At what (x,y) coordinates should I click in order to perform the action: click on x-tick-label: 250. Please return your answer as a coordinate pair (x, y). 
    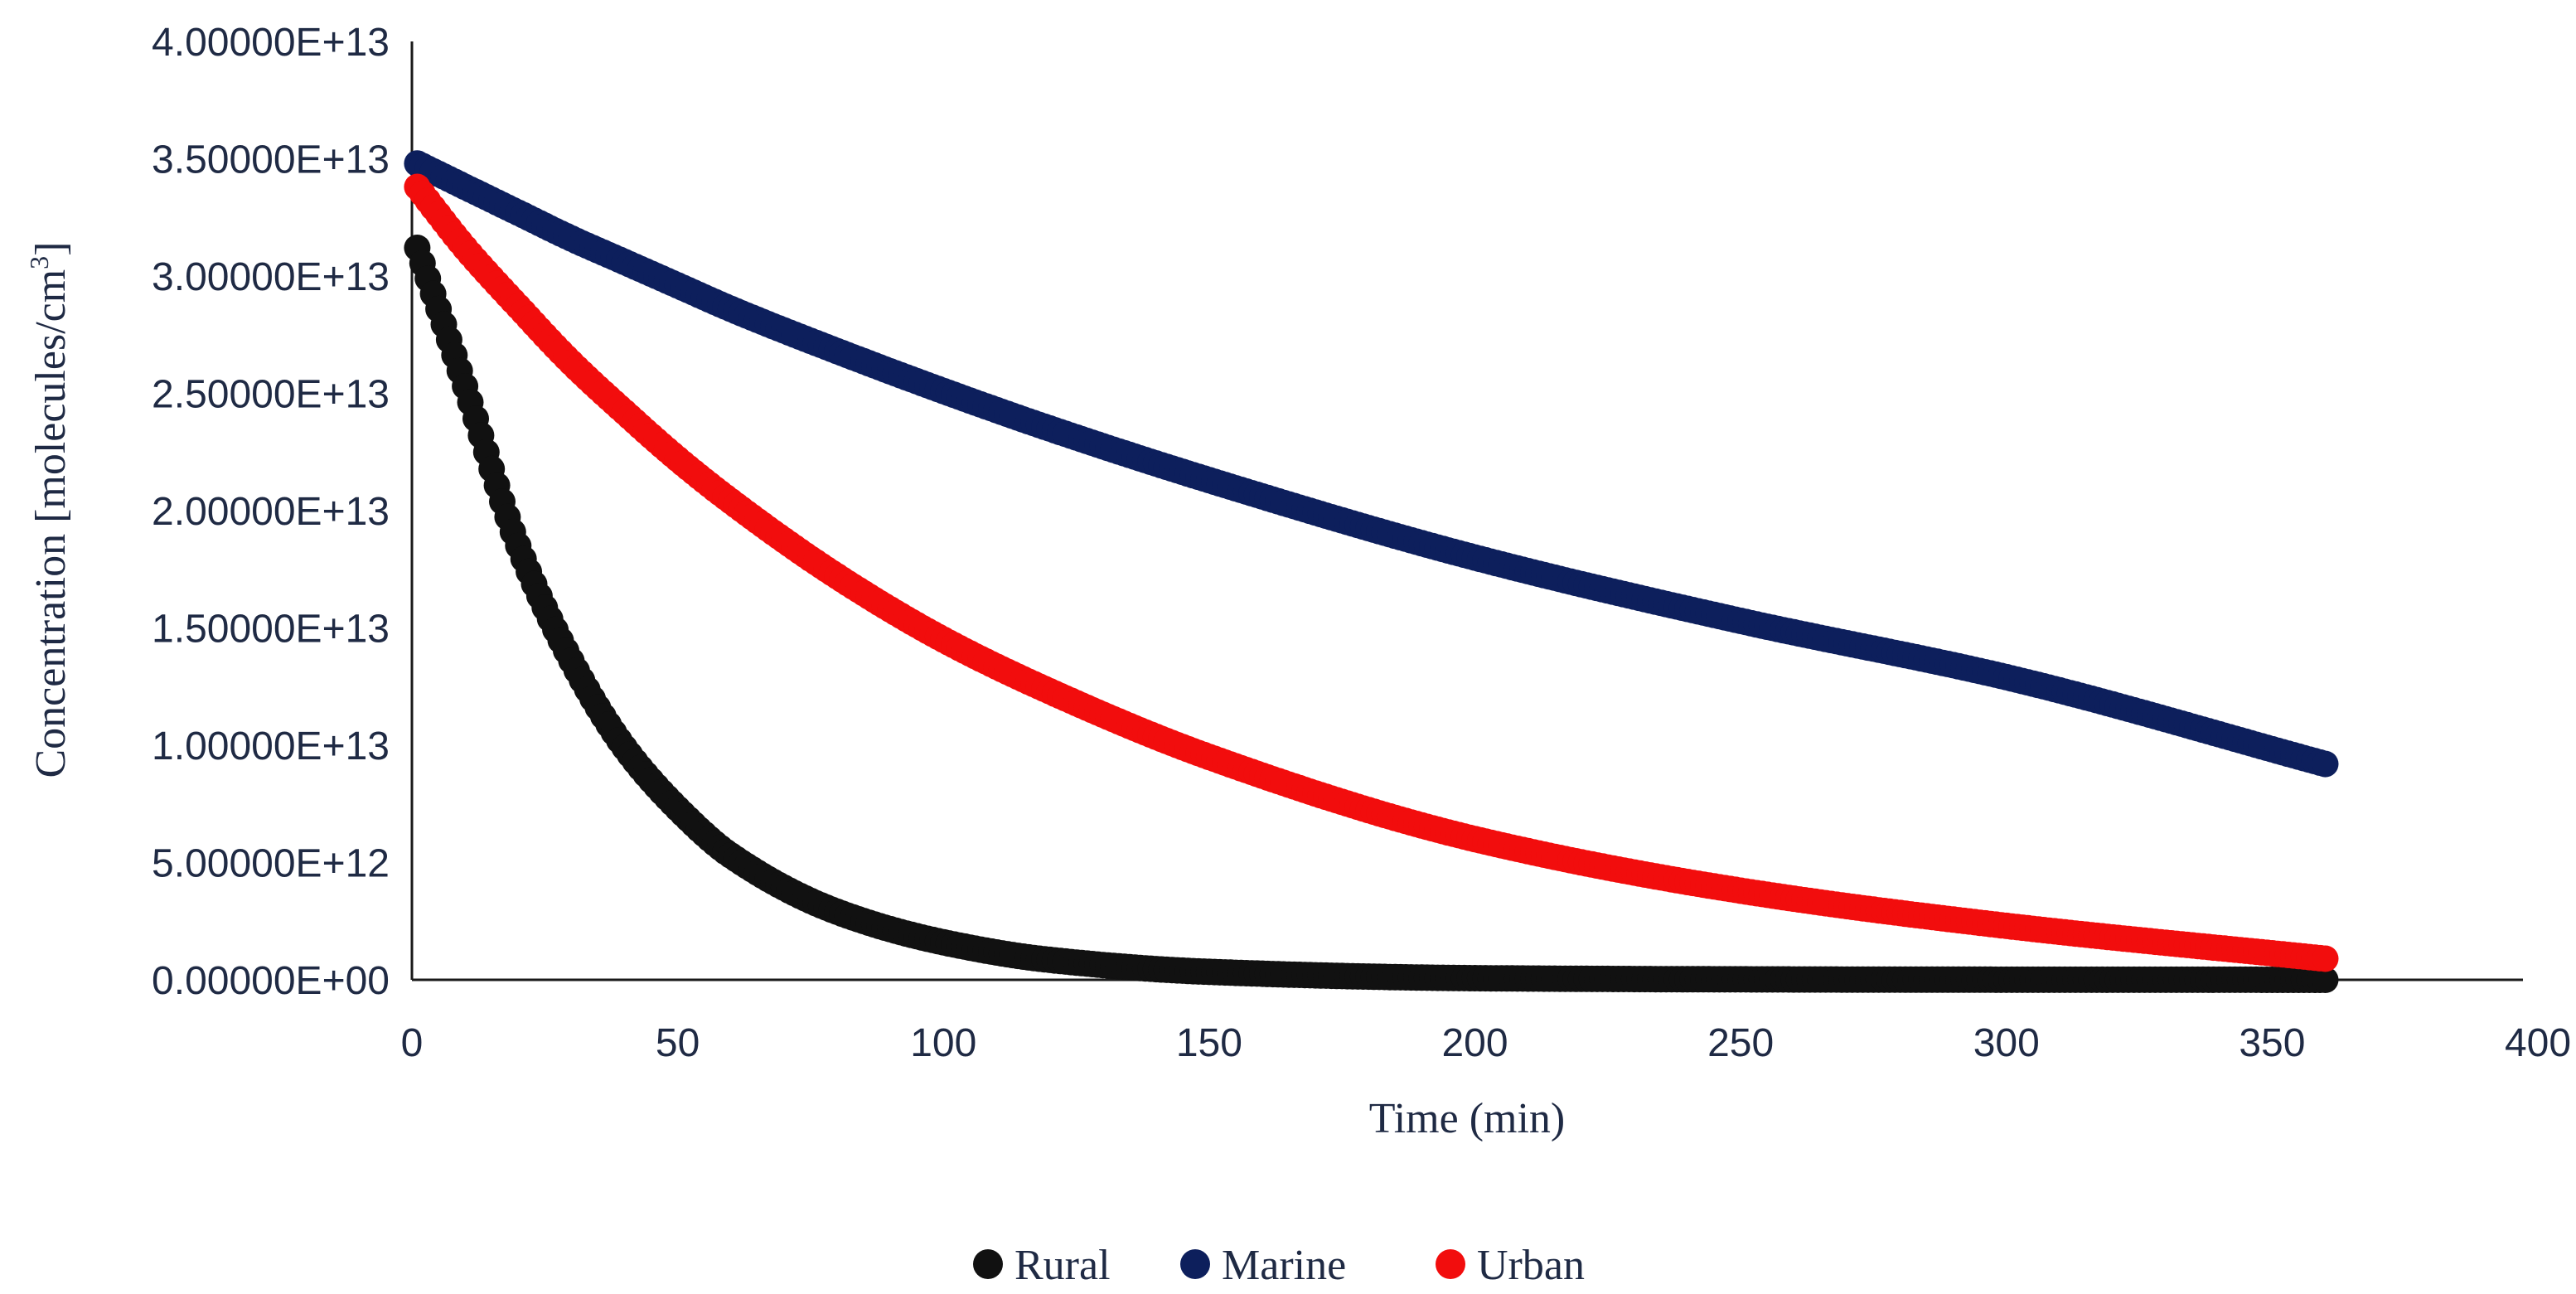
    Looking at the image, I should click on (1741, 1043).